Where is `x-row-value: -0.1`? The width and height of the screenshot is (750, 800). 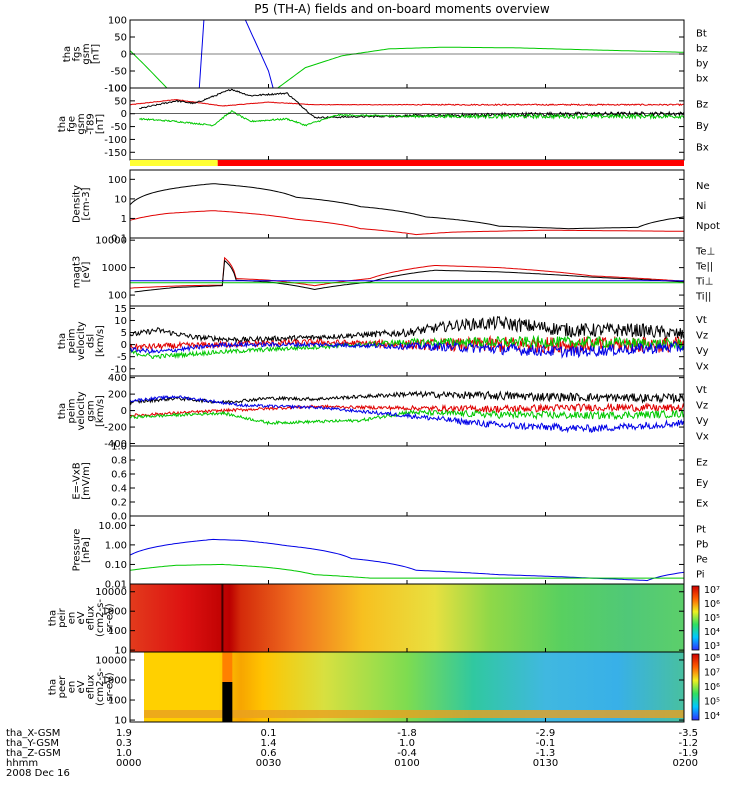 x-row-value: -0.1 is located at coordinates (546, 743).